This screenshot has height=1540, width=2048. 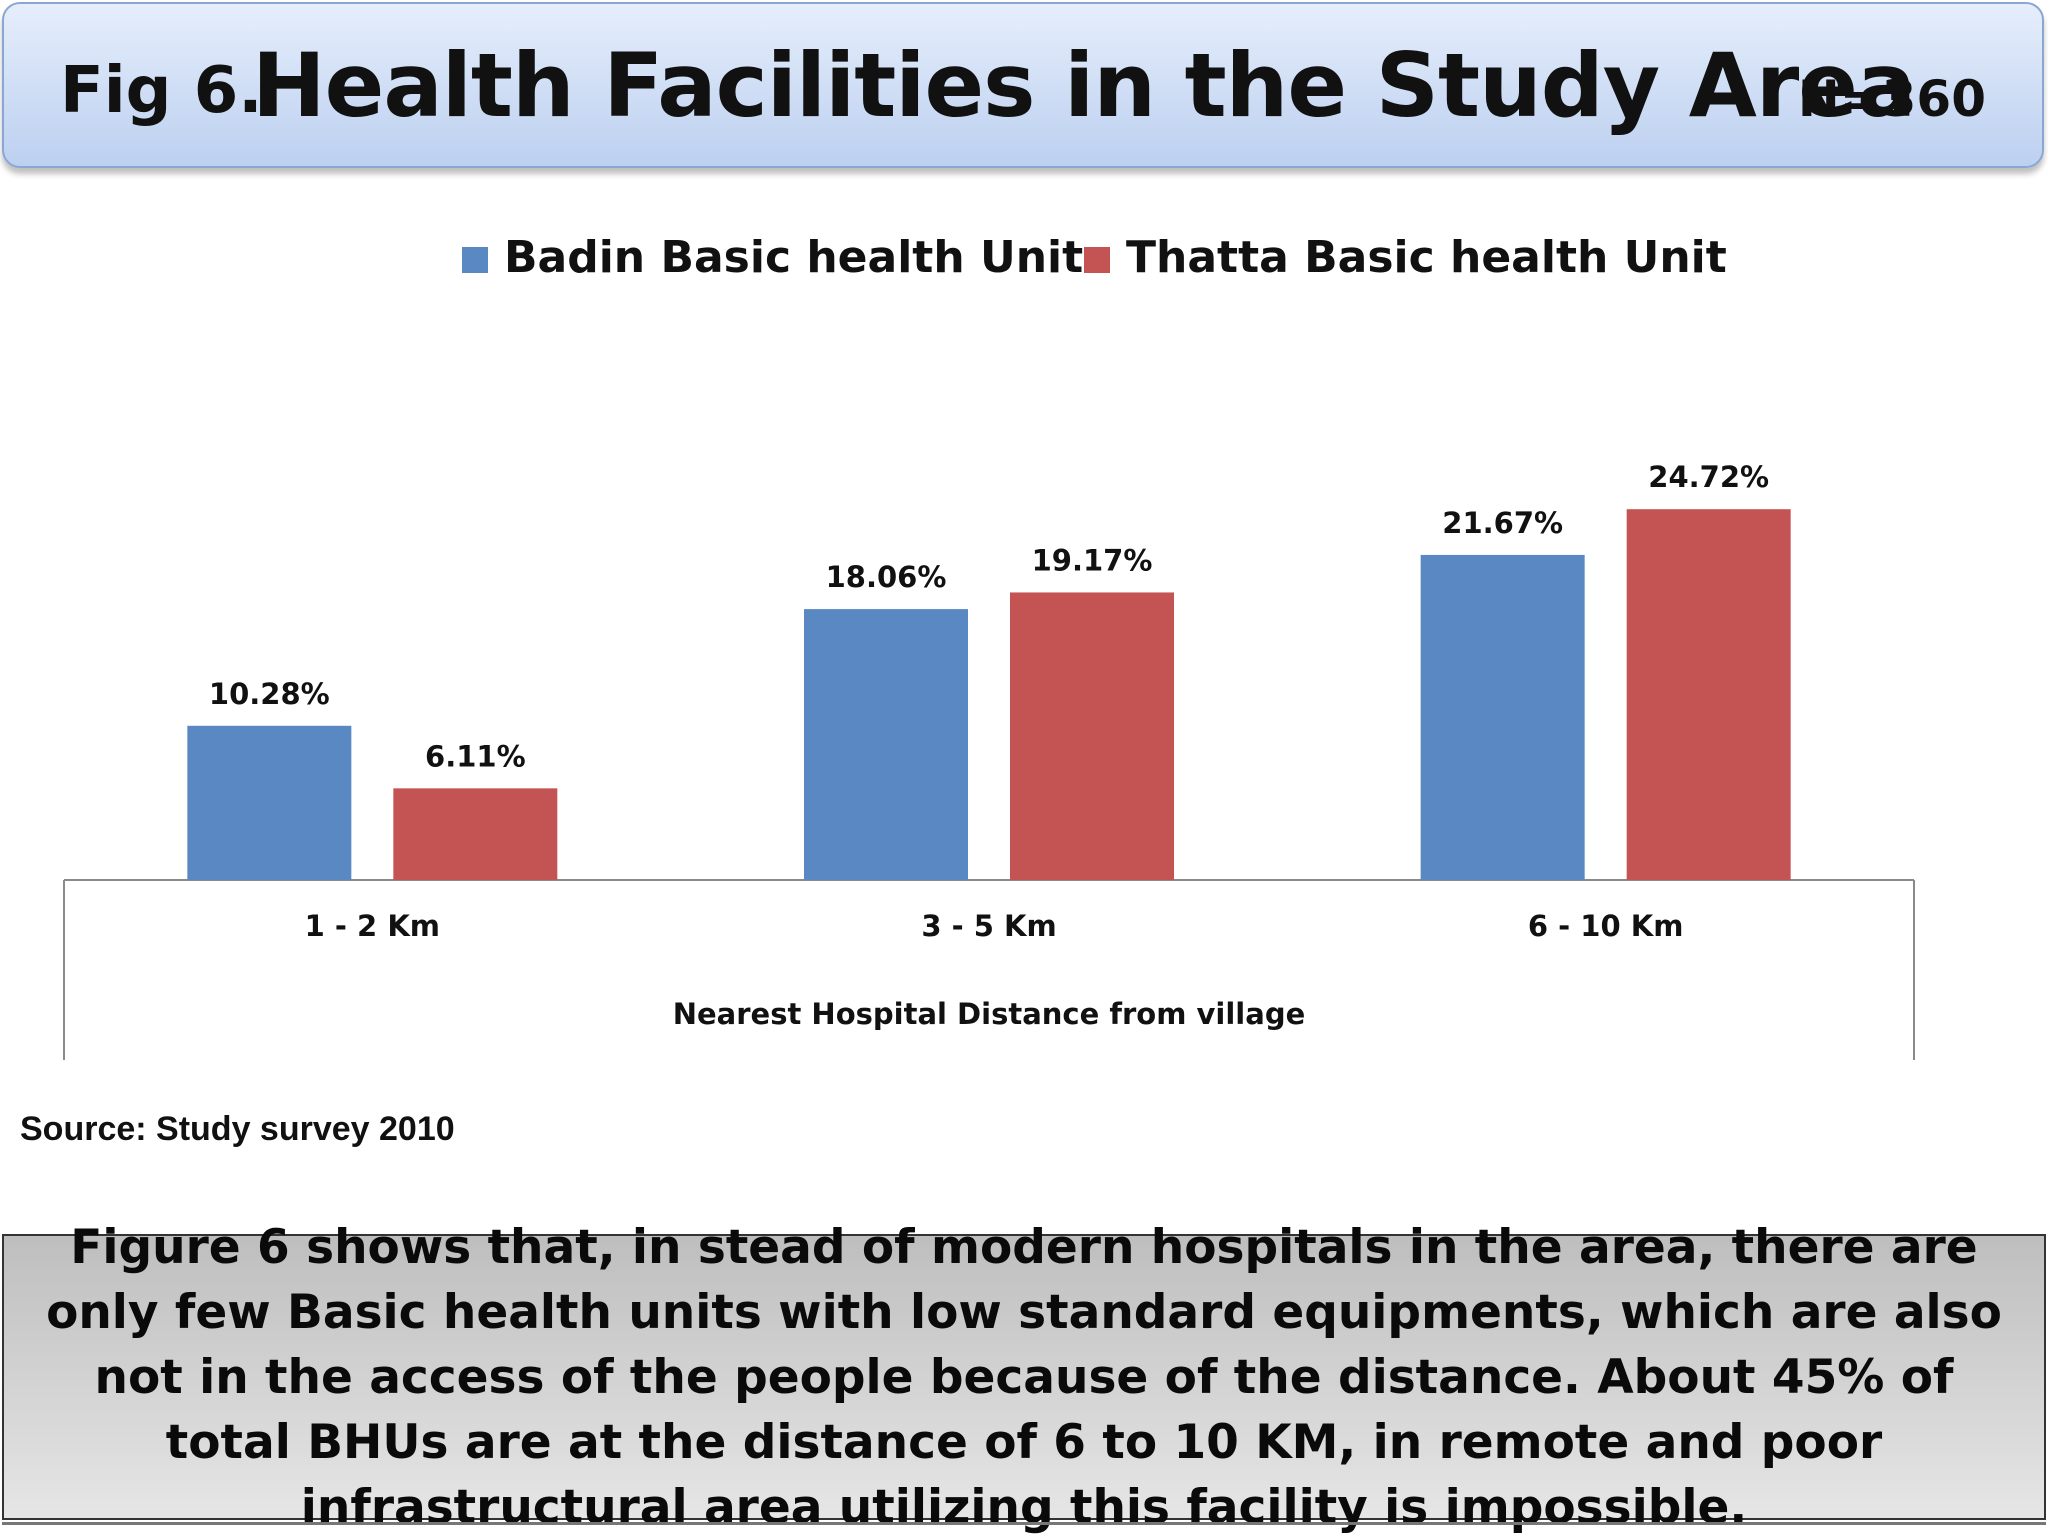 I want to click on x-tick-label-1: 1 - 2 Km, so click(x=372, y=926).